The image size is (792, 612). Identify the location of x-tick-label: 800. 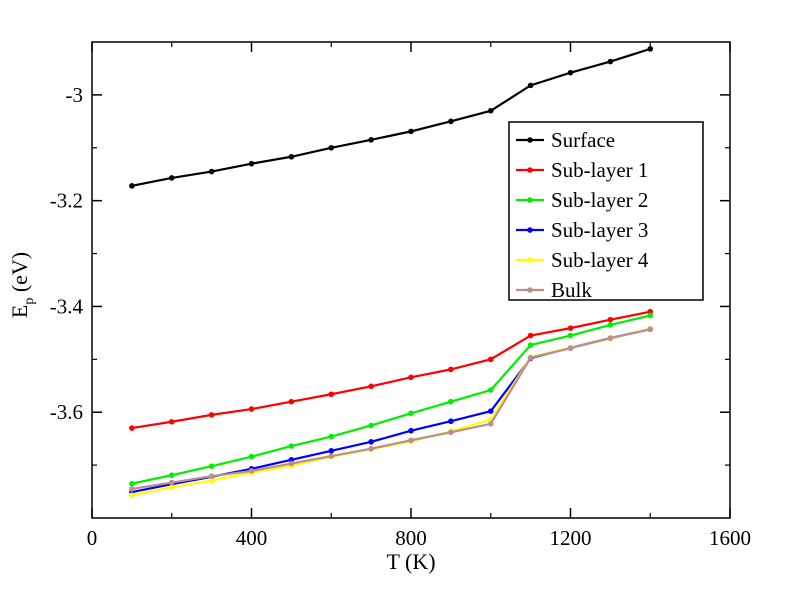
(411, 538).